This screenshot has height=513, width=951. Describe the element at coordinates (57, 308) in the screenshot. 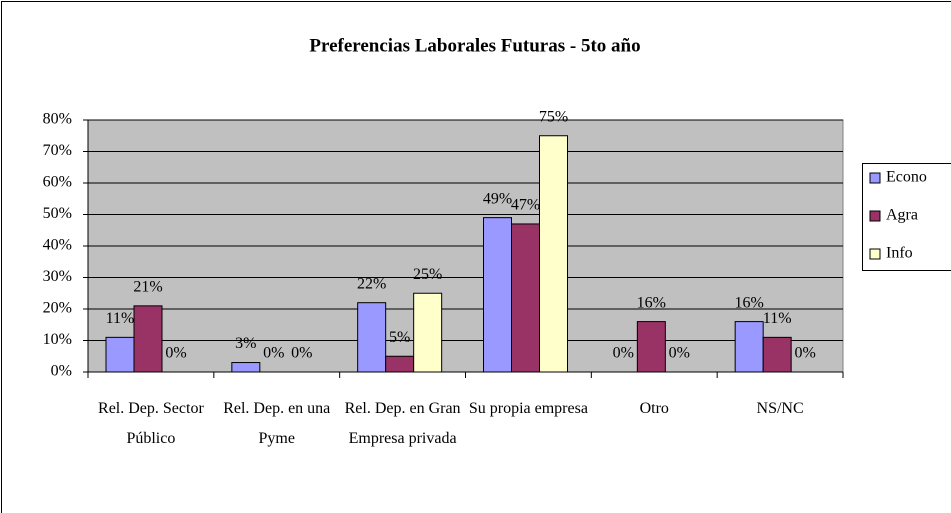

I see `y-tick-label: 20%` at that location.